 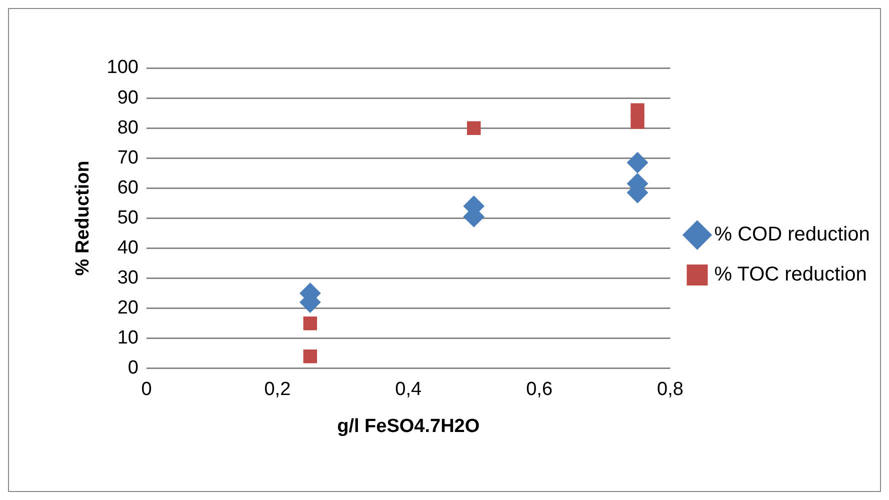 What do you see at coordinates (146, 389) in the screenshot?
I see `x-tick-label: 0` at bounding box center [146, 389].